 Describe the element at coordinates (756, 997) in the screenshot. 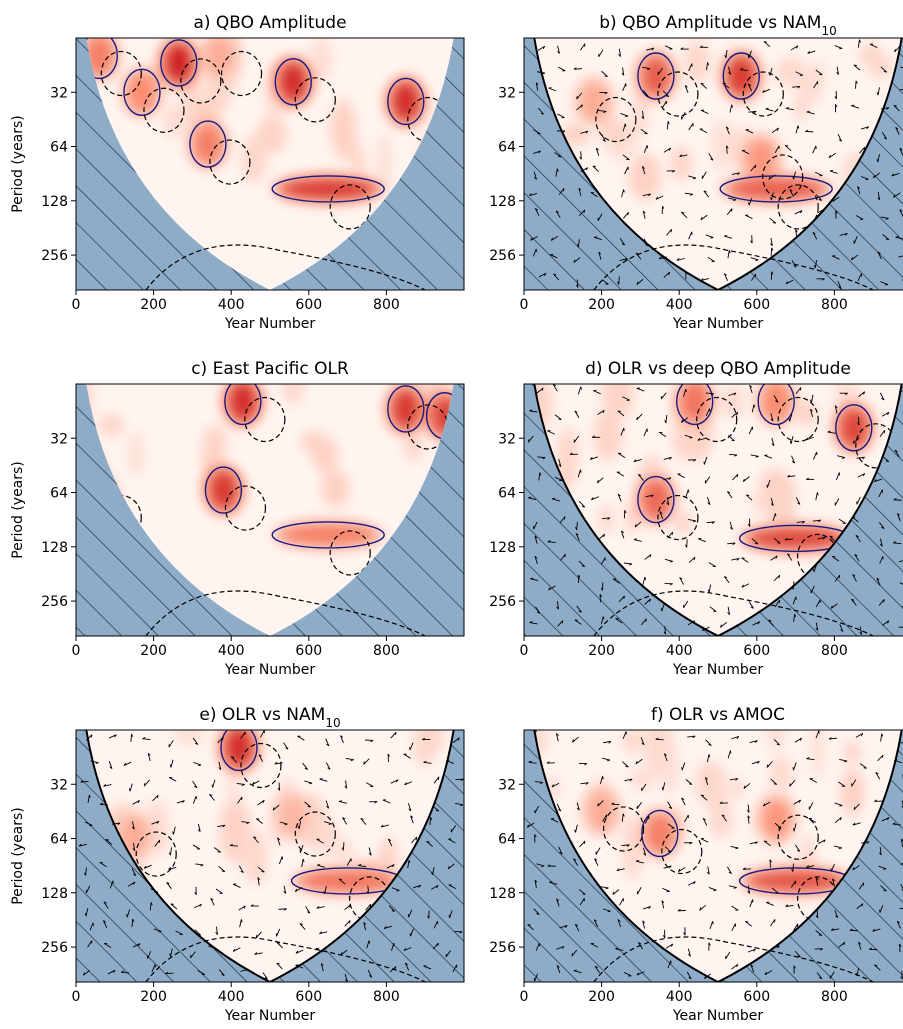

I see `x-tick-f-3: 600` at that location.